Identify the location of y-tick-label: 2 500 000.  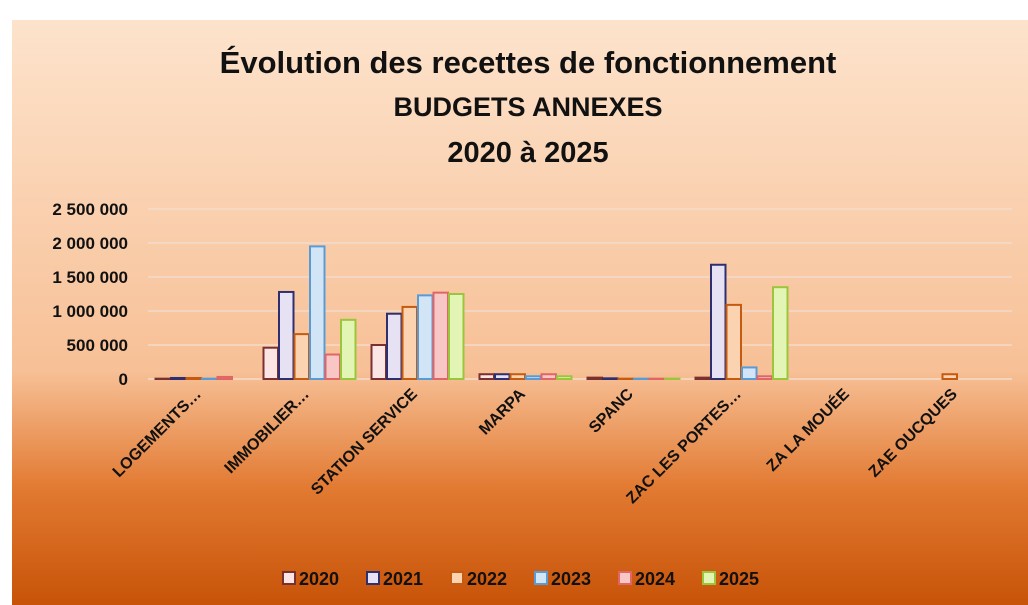
(90, 209).